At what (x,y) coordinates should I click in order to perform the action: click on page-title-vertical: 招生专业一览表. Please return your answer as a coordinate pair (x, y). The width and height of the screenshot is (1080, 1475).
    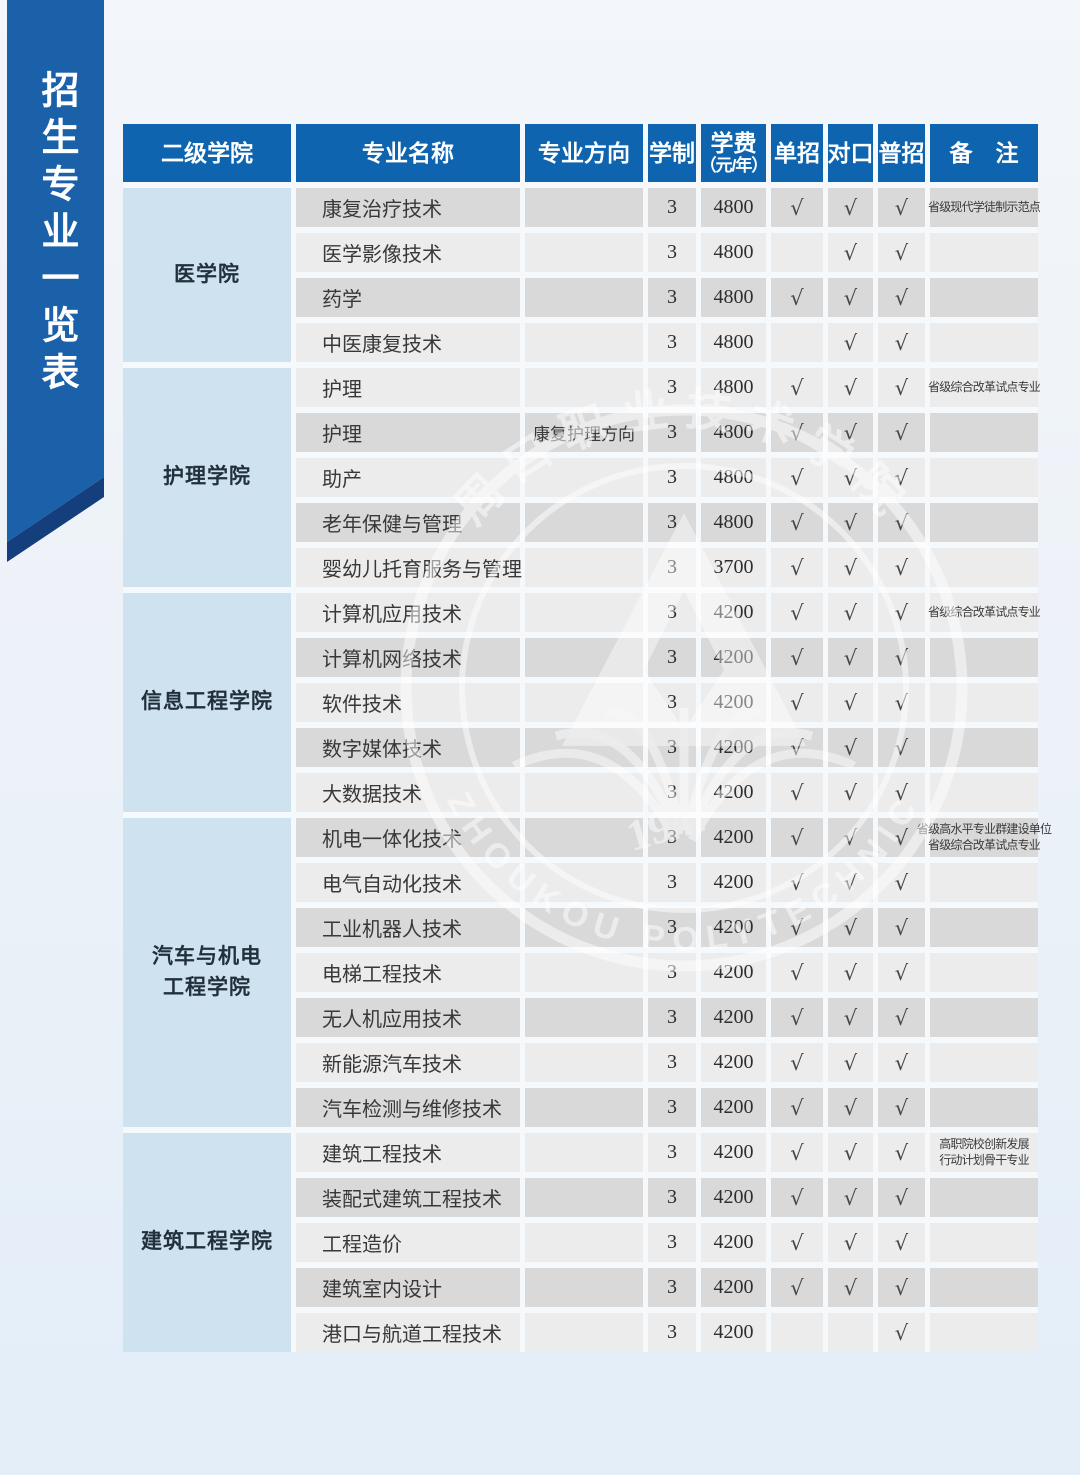
    Looking at the image, I should click on (56, 234).